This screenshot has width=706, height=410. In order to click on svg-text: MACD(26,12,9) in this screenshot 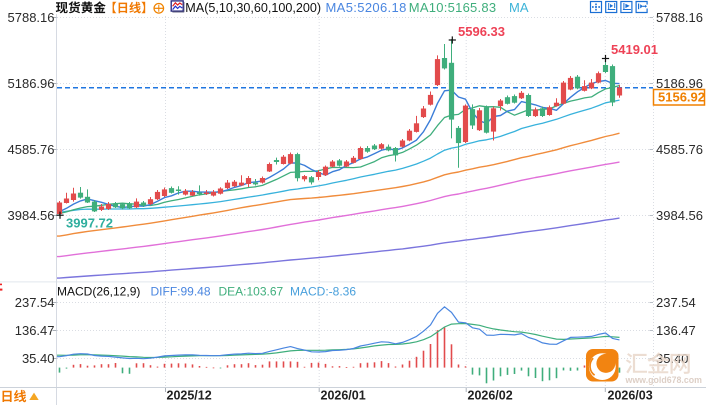, I will do `click(98, 292)`.